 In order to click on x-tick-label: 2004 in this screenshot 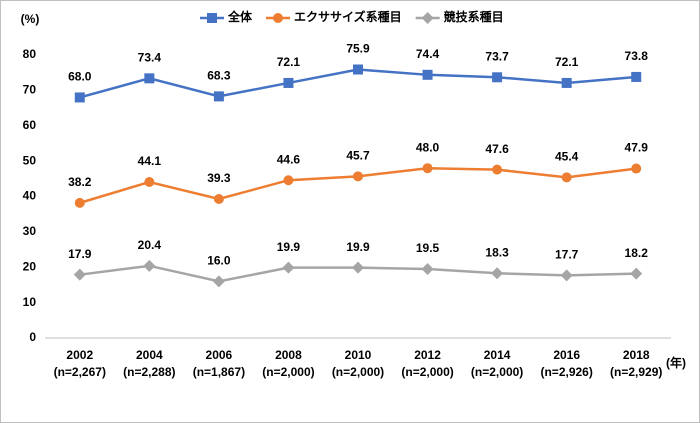, I will do `click(149, 355)`.